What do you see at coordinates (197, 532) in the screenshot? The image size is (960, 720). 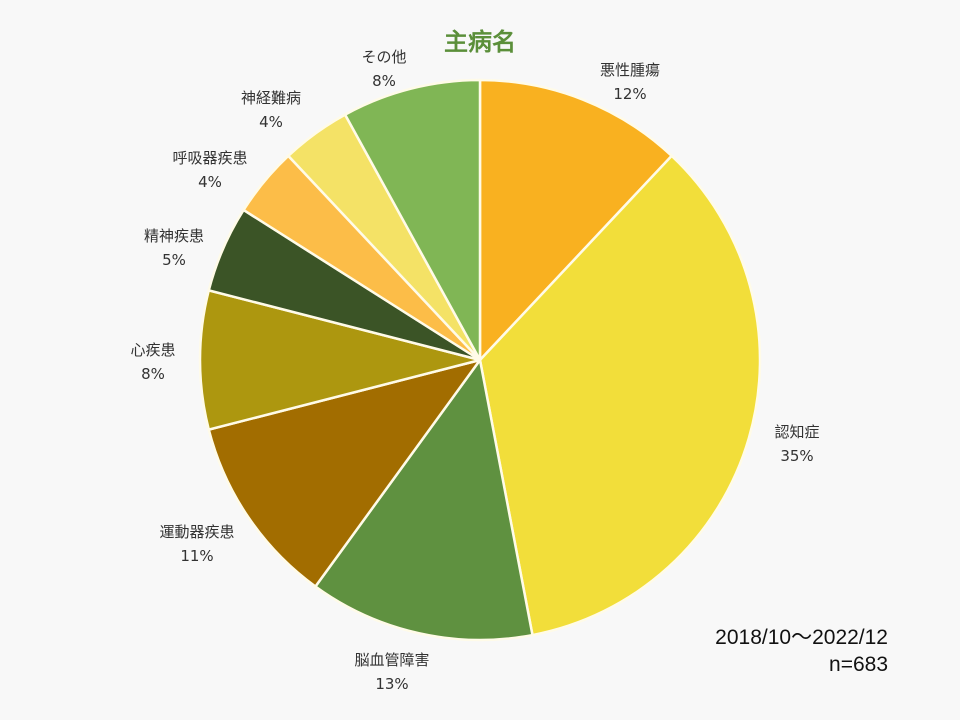 I see `slice-label-name: 運動器疾患` at bounding box center [197, 532].